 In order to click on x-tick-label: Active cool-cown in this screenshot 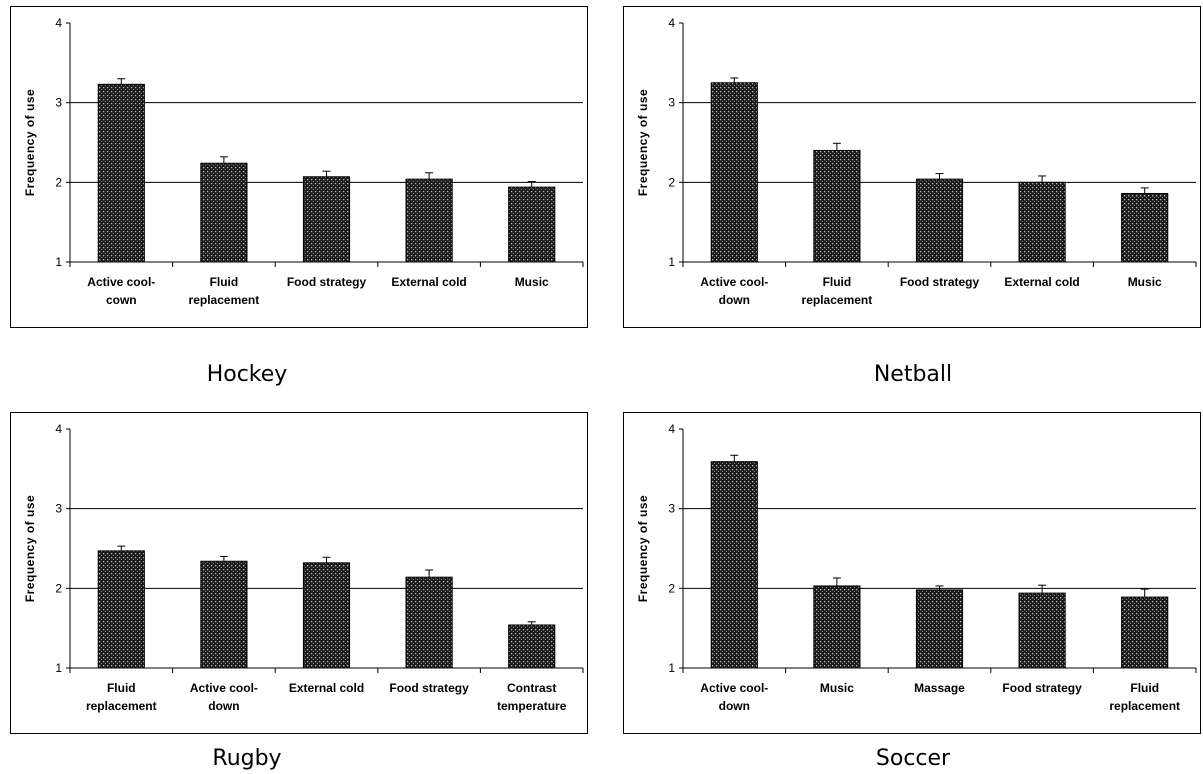, I will do `click(121, 291)`.